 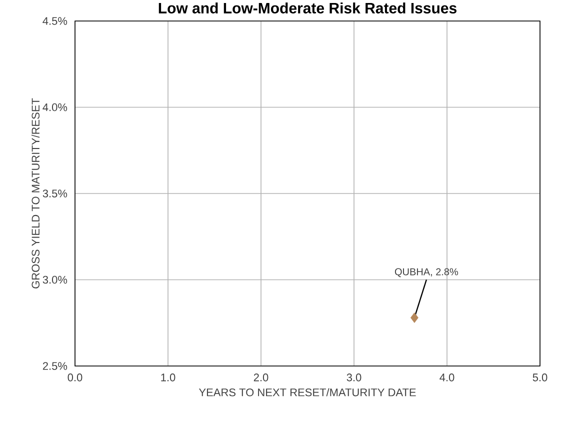 I want to click on x-axis-title: YEARS TO NEXT RESET/MATURITY DATE, so click(x=307, y=392).